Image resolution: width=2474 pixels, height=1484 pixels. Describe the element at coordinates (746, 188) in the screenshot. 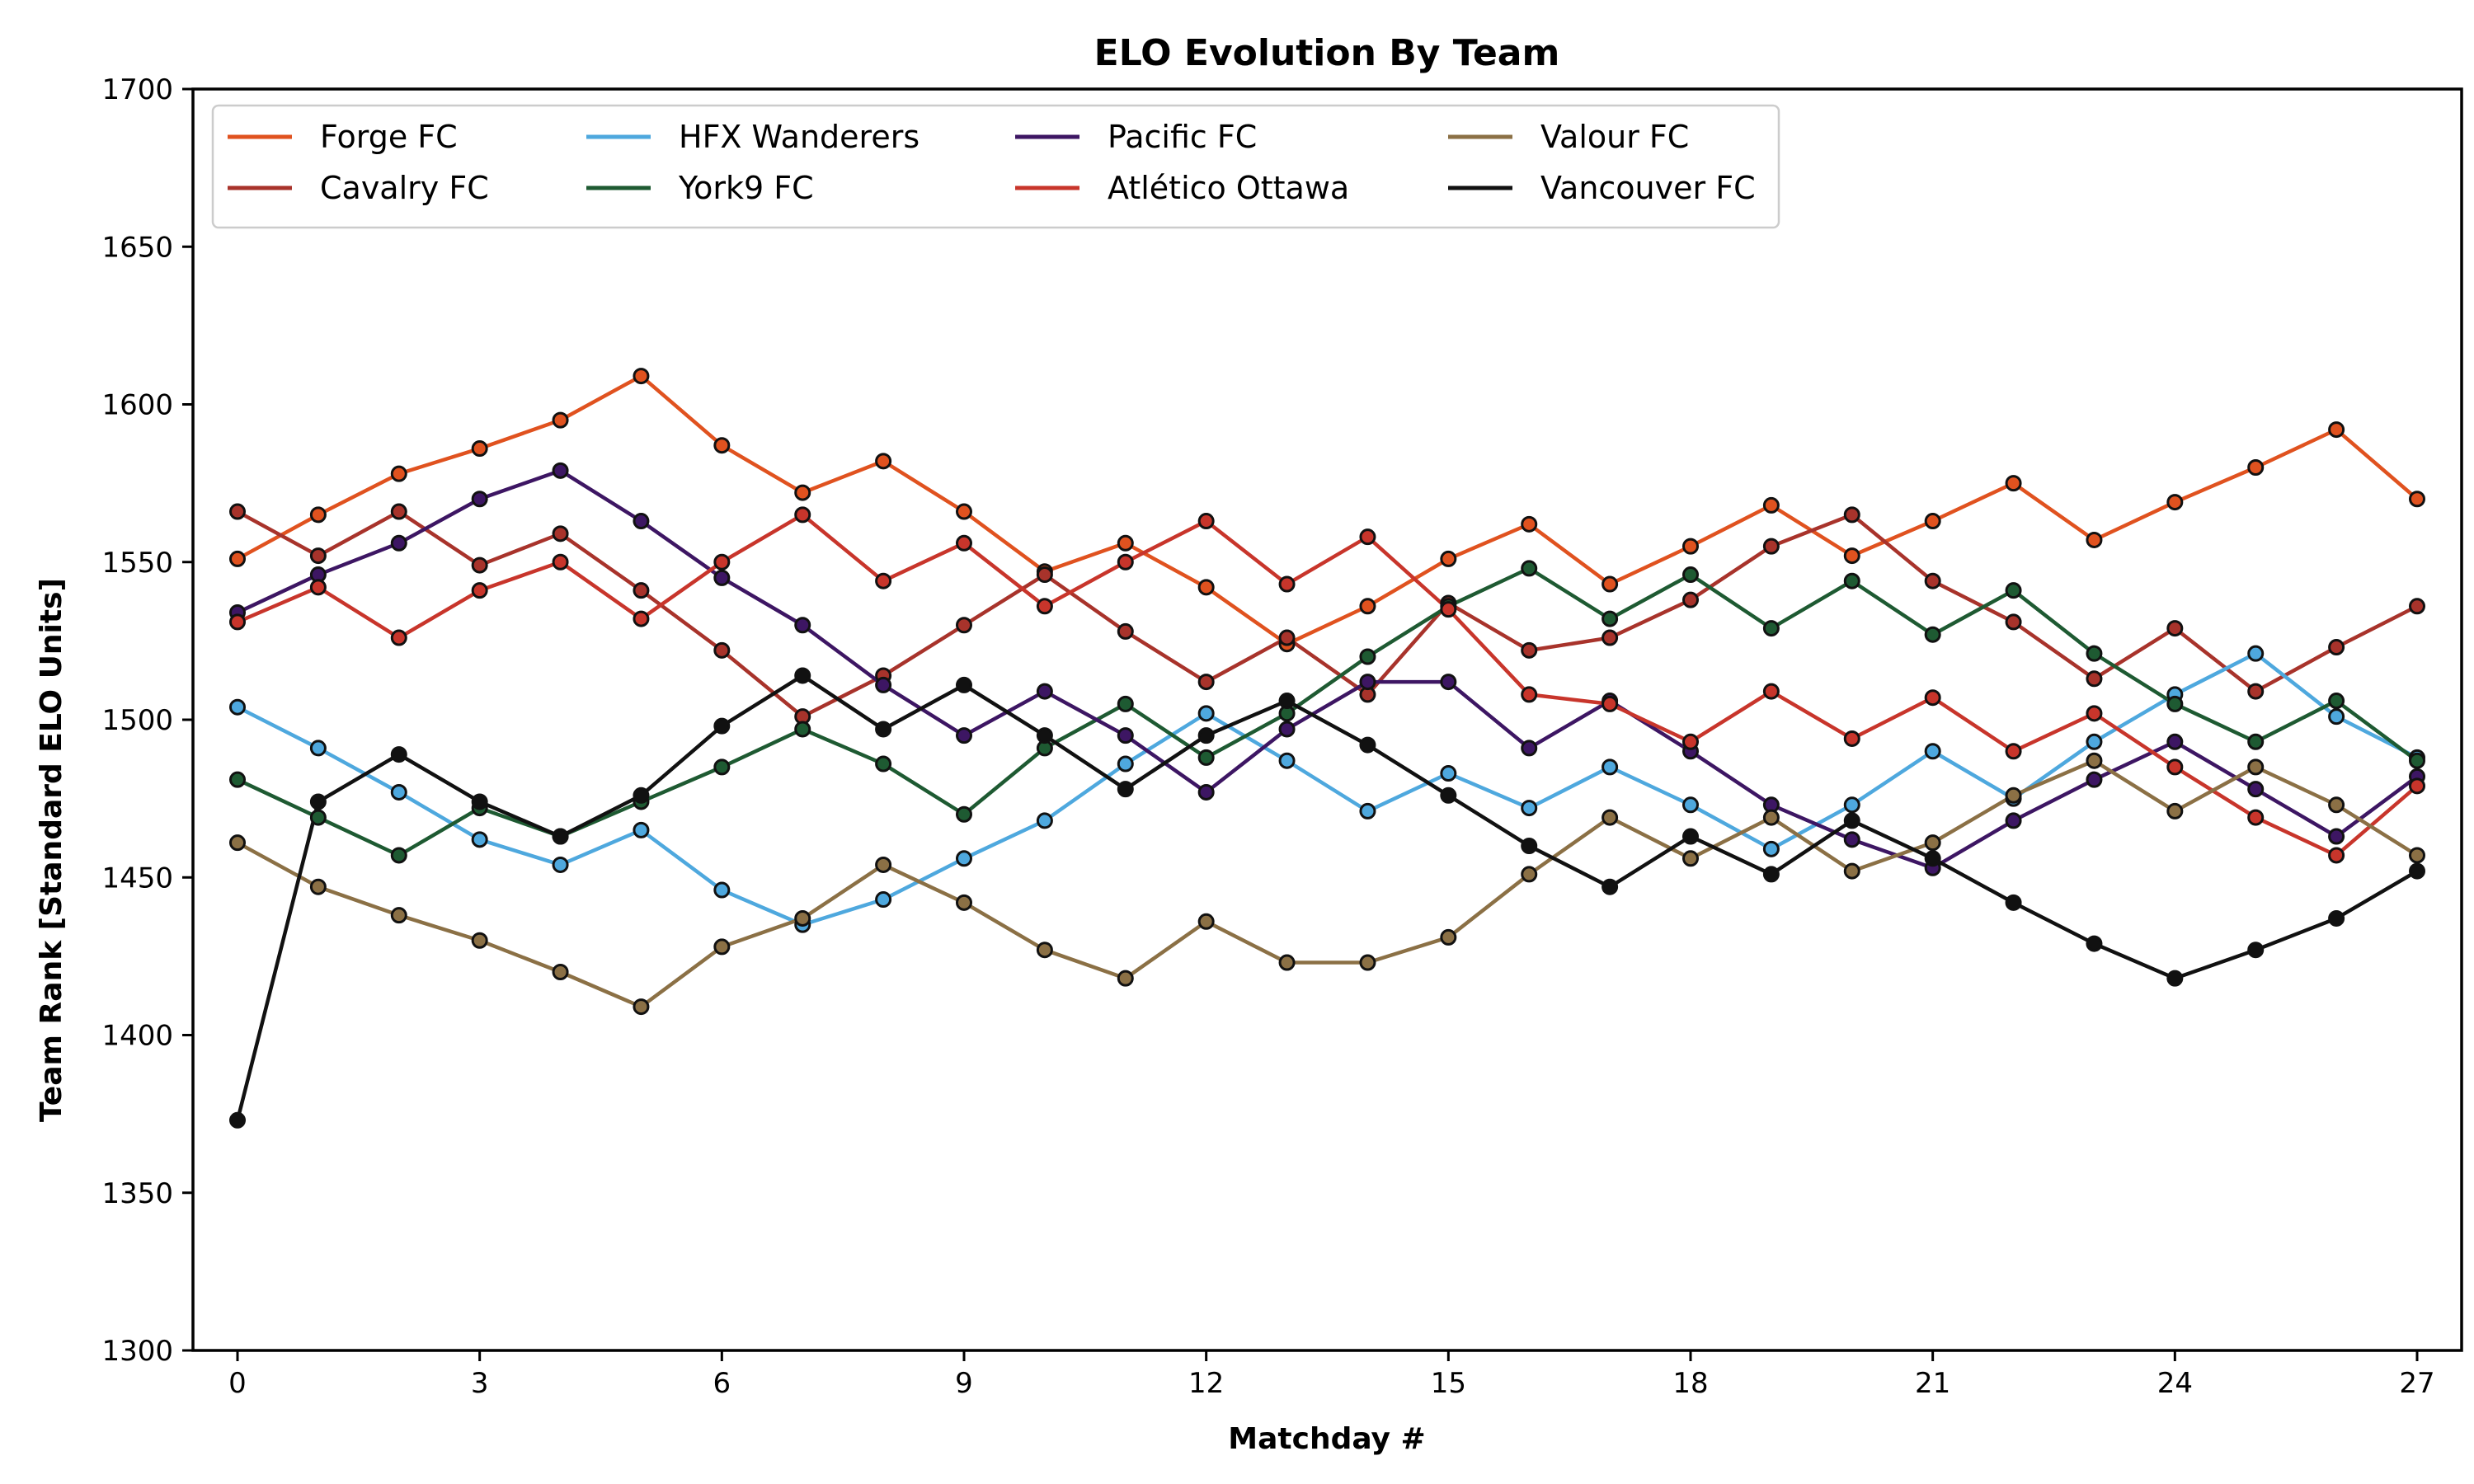

I see `legend-label: York9 FC` at that location.